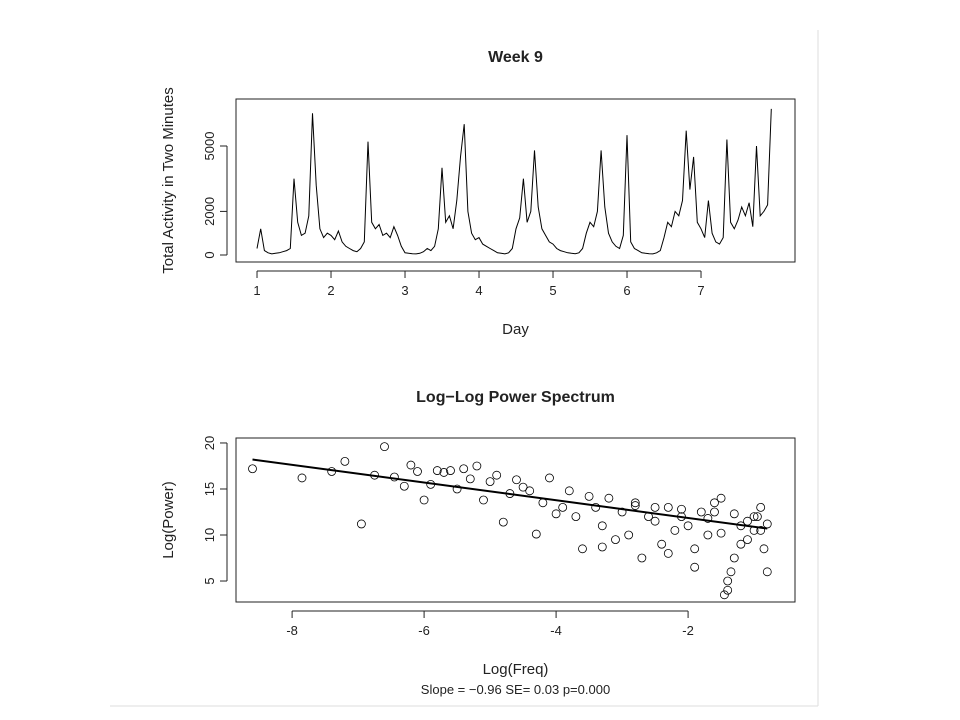  Describe the element at coordinates (168, 520) in the screenshot. I see `y-axis-label: Log(Power)` at that location.